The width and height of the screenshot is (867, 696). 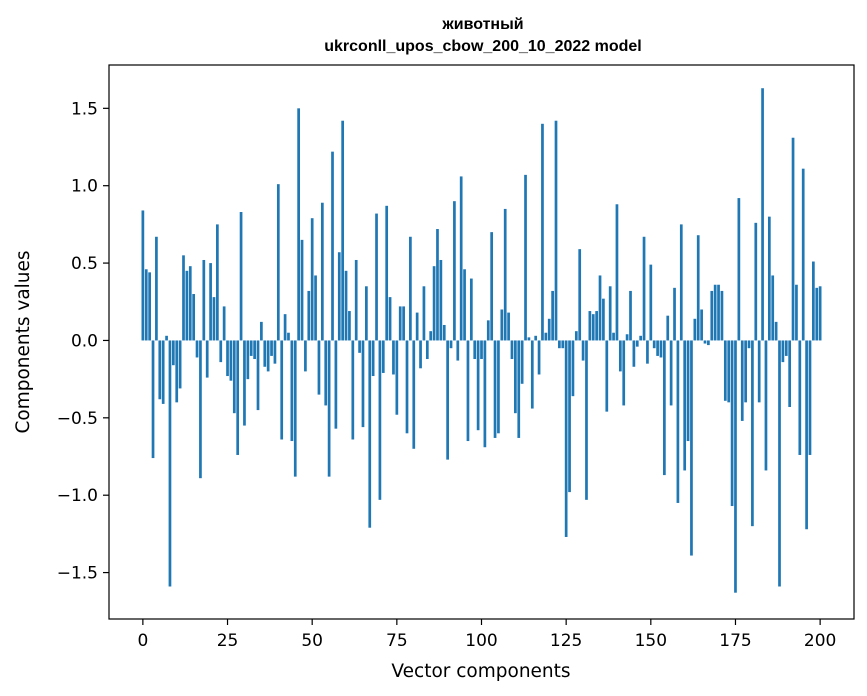 What do you see at coordinates (84, 109) in the screenshot?
I see `y-tick-label: 1.5` at bounding box center [84, 109].